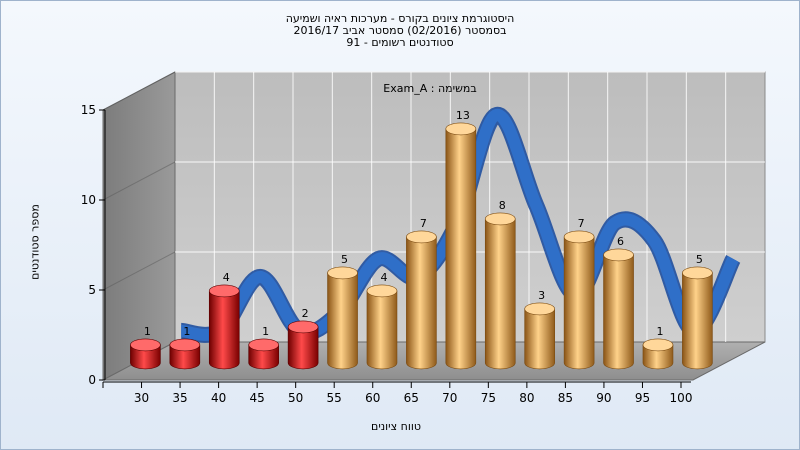  What do you see at coordinates (565, 398) in the screenshot?
I see `x-tick-label-85: 85` at bounding box center [565, 398].